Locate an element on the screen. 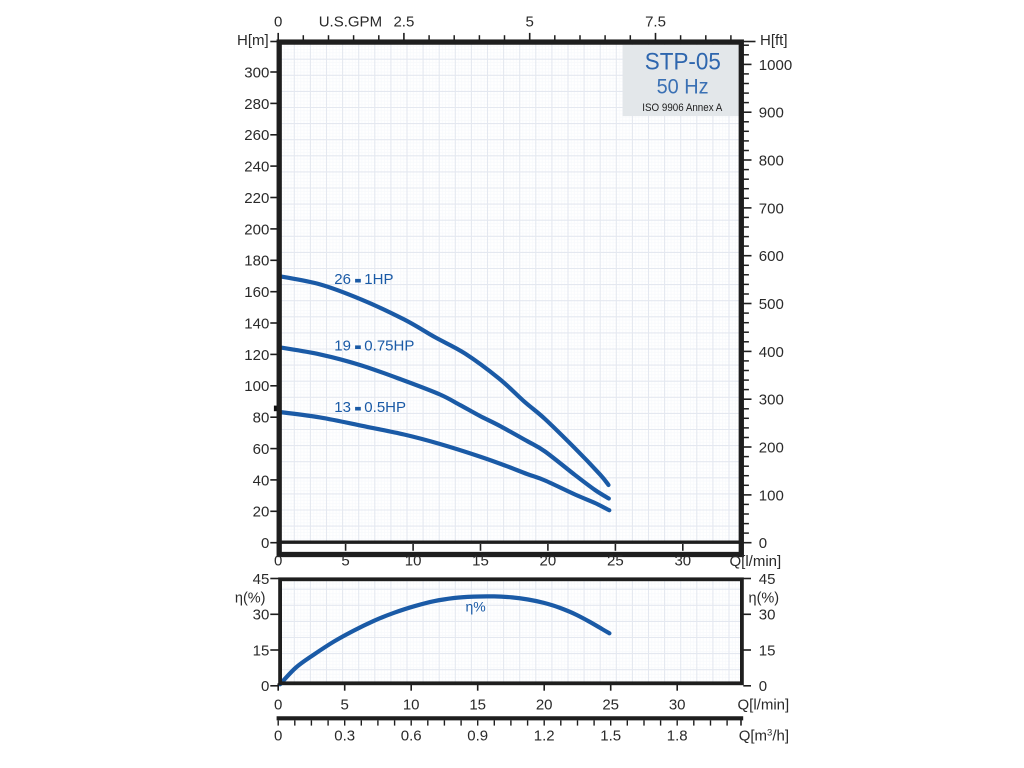  svg-text: H[ft] is located at coordinates (774, 40).